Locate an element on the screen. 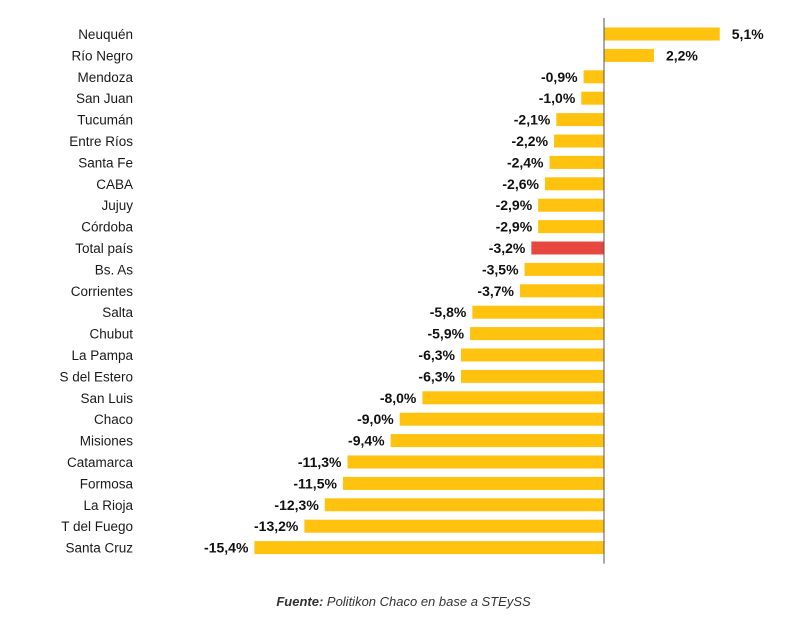  category-label-t-del-fuego: T del Fuego is located at coordinates (97, 526).